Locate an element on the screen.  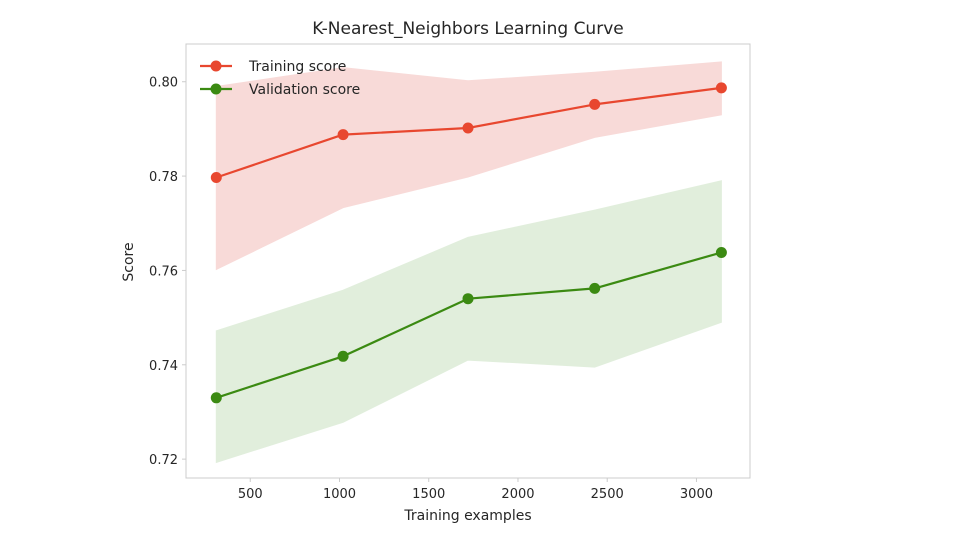
chart-title: K-Nearest_Neighbors Learning Curve is located at coordinates (467, 29).